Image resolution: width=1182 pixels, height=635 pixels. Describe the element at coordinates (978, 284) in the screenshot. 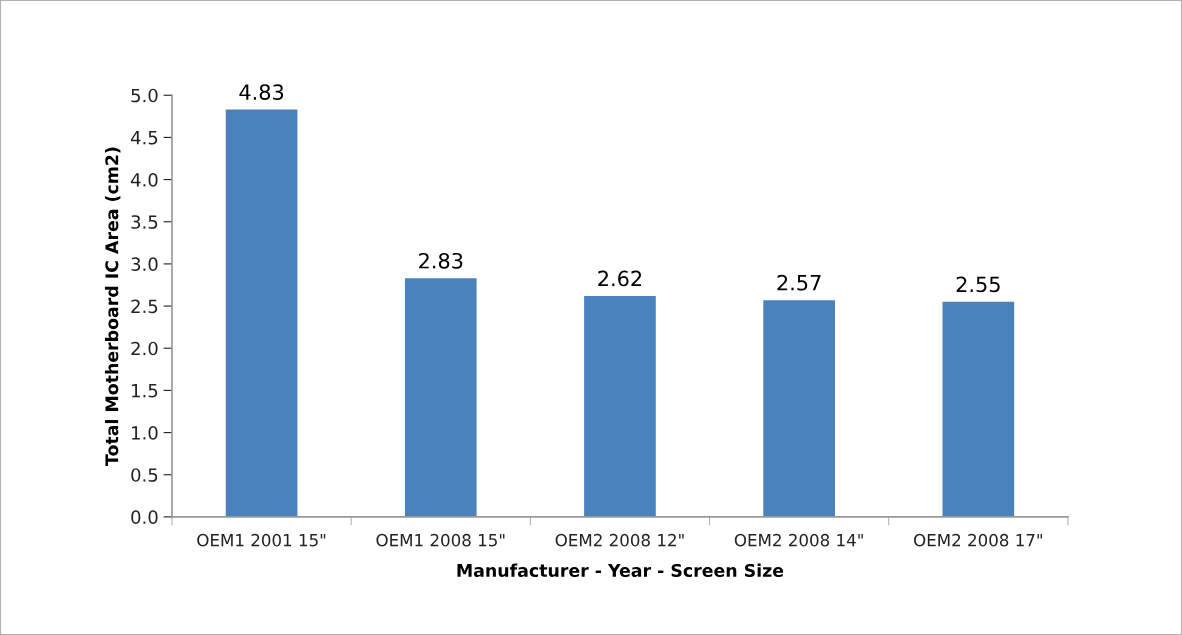

I see `data-label: 2.55` at that location.